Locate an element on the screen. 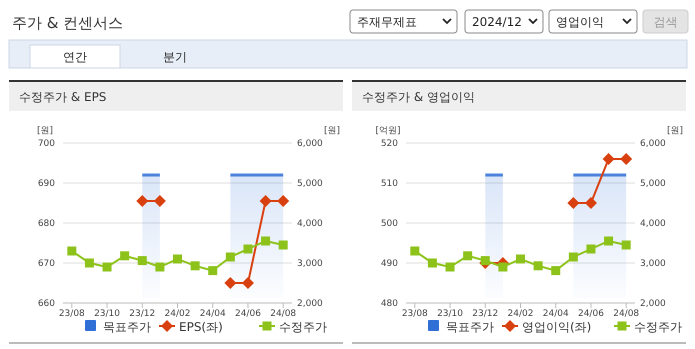  text: 영업이익 is located at coordinates (580, 22).